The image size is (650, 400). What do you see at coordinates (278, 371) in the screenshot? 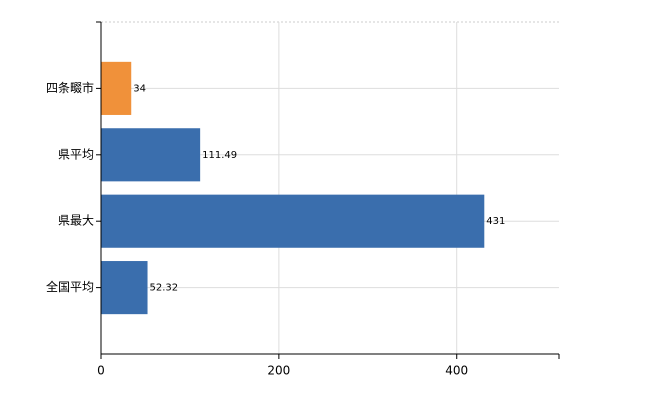
I see `x-tick-label: 200` at bounding box center [278, 371].